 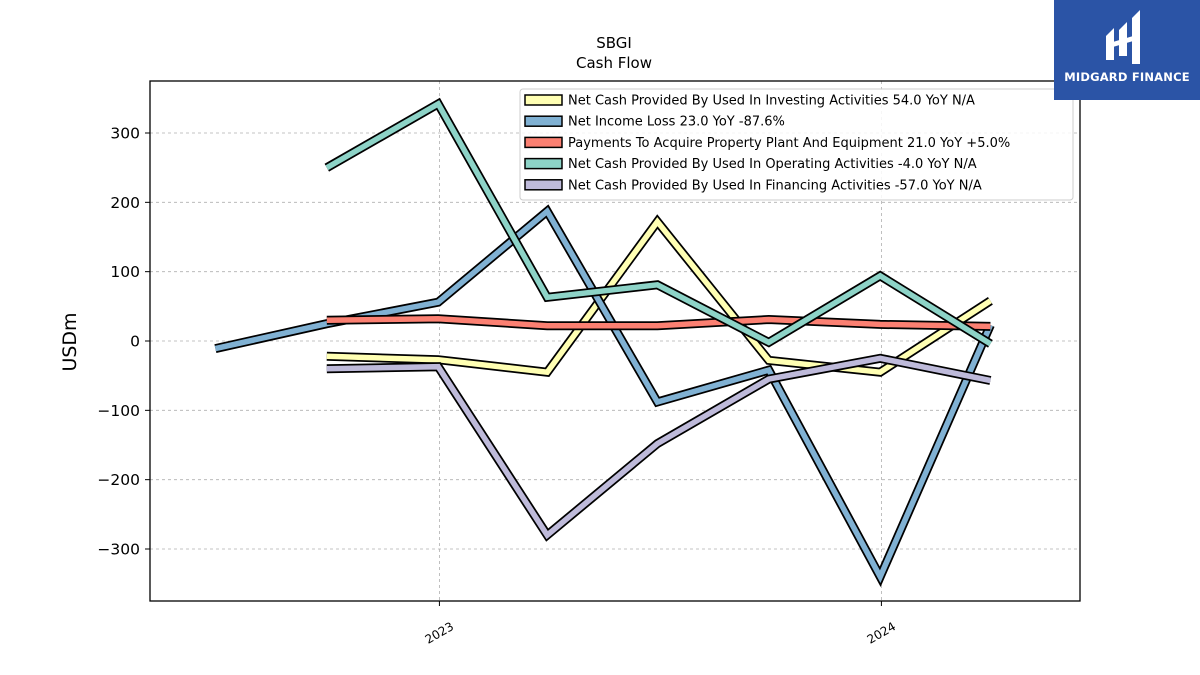 I want to click on series-line-outline, so click(x=659, y=295).